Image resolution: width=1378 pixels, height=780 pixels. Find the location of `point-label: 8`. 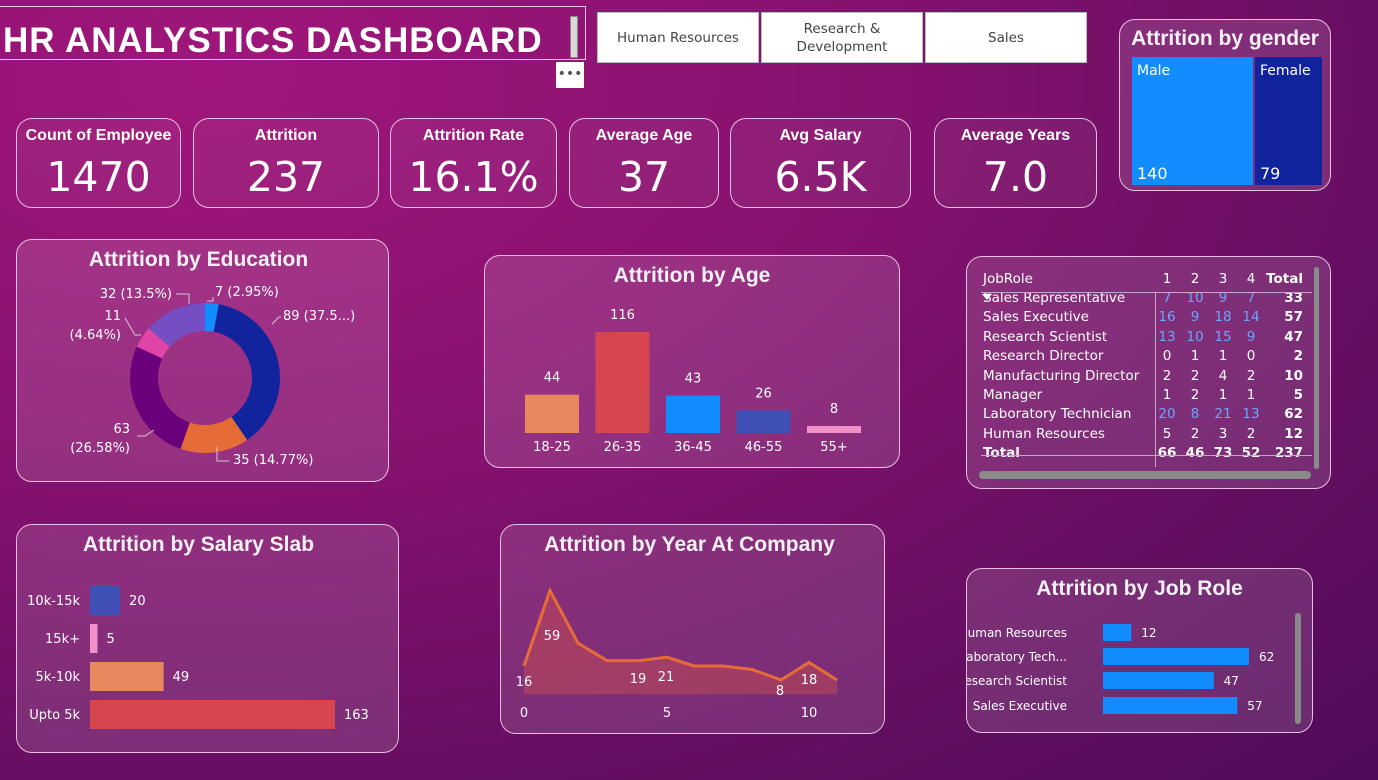

point-label: 8 is located at coordinates (780, 691).